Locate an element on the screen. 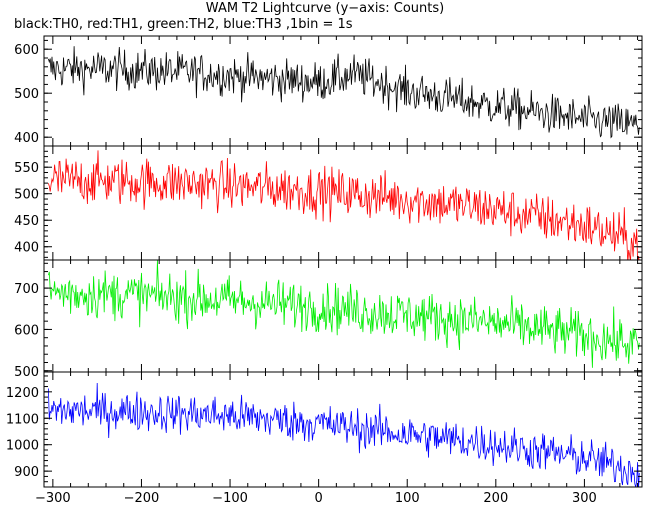 The image size is (650, 505). x-tick-label: 200 is located at coordinates (495, 498).